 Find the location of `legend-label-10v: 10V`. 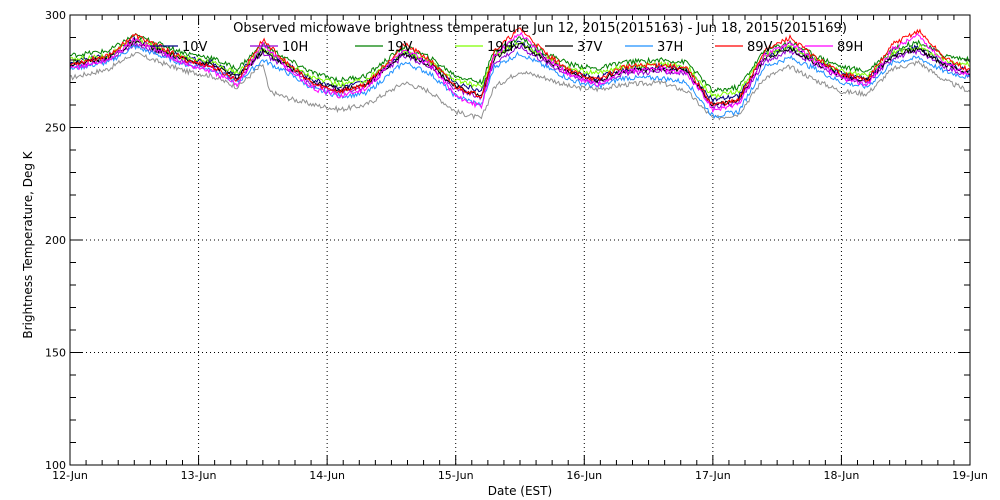

legend-label-10v: 10V is located at coordinates (195, 47).